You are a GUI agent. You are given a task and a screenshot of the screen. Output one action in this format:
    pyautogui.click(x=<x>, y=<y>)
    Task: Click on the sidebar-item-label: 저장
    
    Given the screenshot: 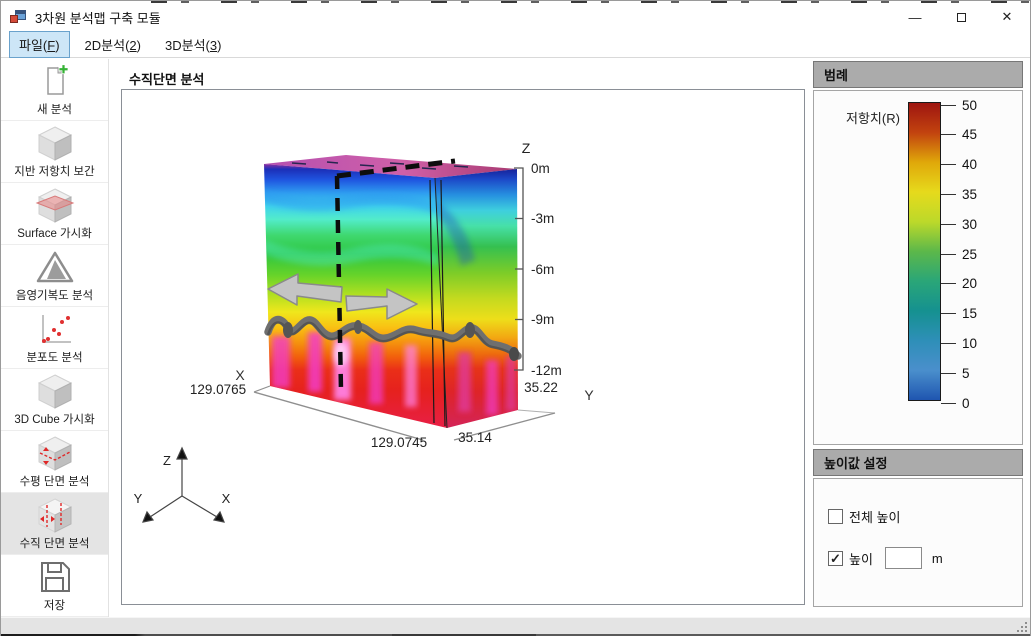 What is the action you would take?
    pyautogui.click(x=54, y=606)
    